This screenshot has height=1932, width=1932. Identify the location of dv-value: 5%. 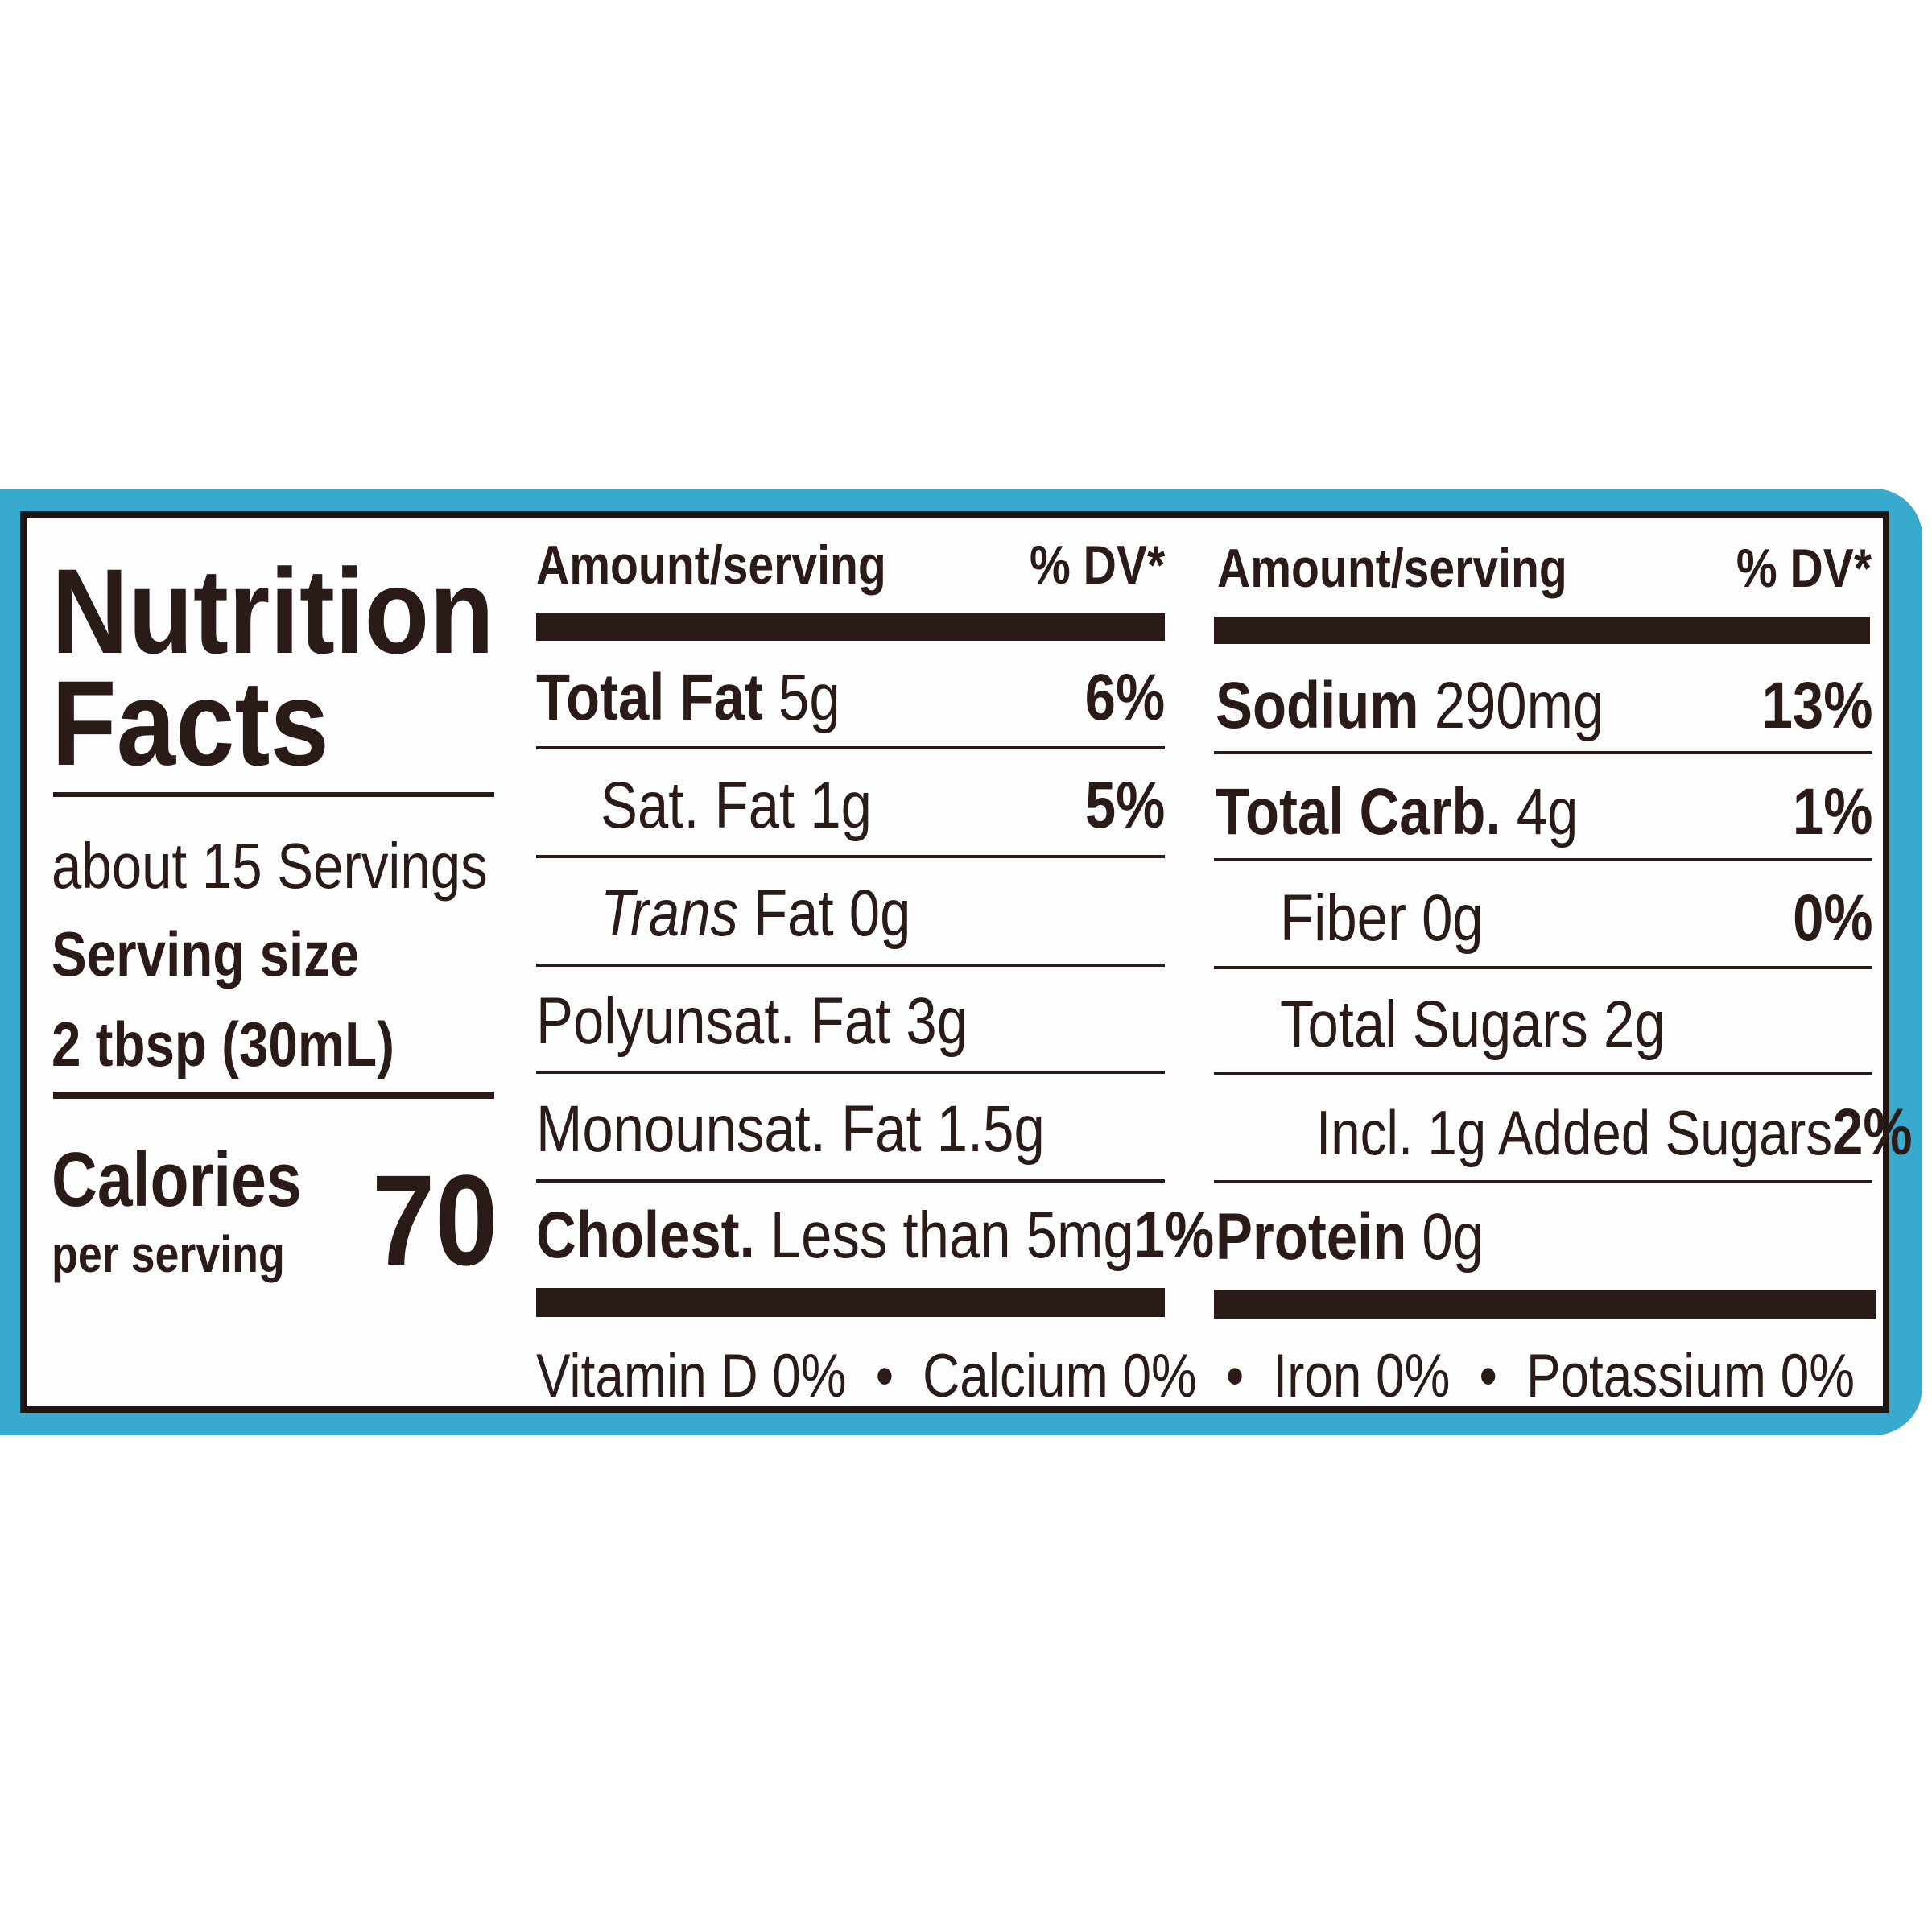
(1125, 805).